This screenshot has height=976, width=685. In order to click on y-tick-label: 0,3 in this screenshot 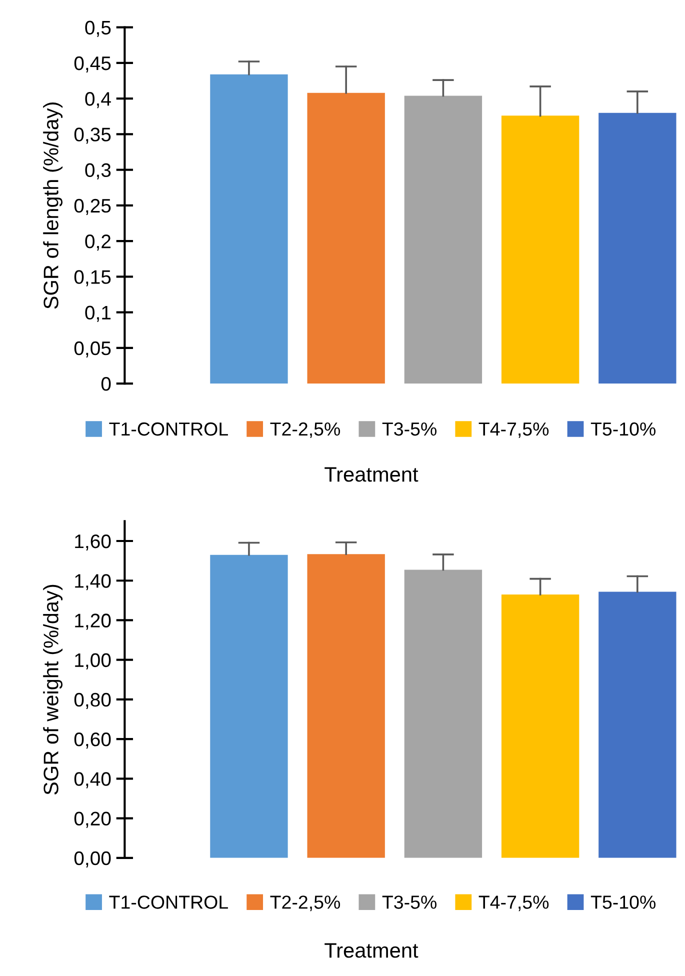, I will do `click(98, 171)`.